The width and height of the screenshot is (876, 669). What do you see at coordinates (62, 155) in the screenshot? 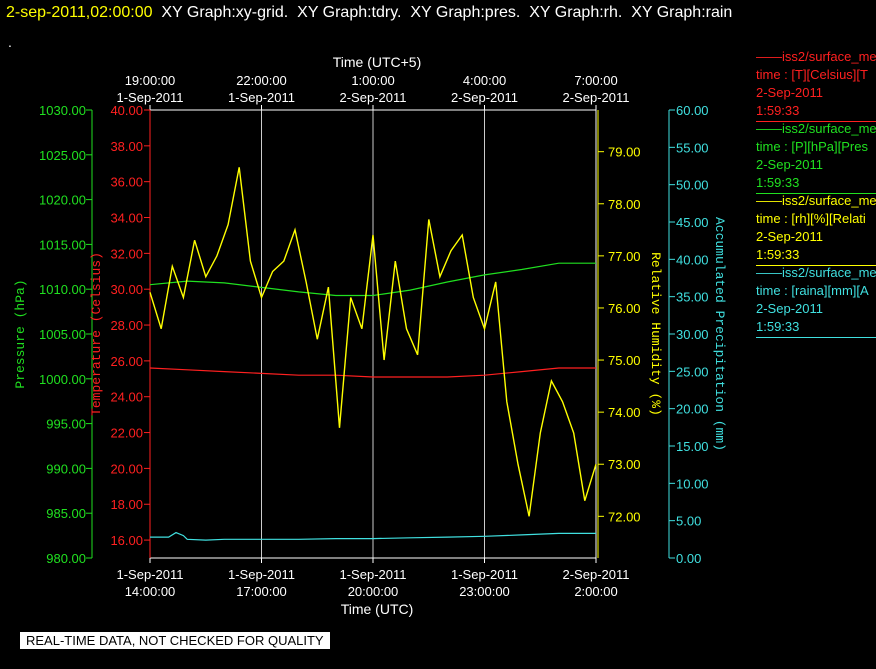
I see `pressure-tick-label: 1025.00` at bounding box center [62, 155].